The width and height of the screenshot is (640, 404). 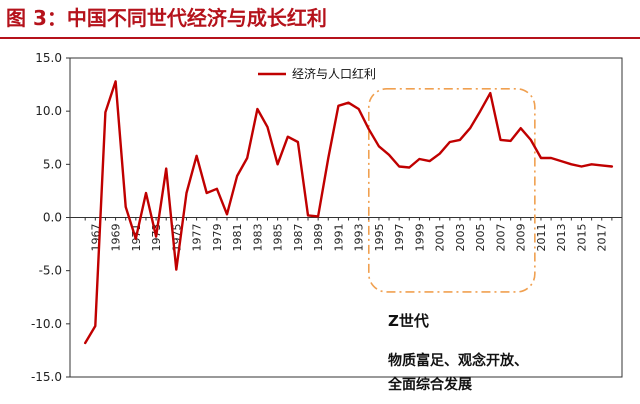 I want to click on x-tick-label: 1995, so click(x=379, y=238).